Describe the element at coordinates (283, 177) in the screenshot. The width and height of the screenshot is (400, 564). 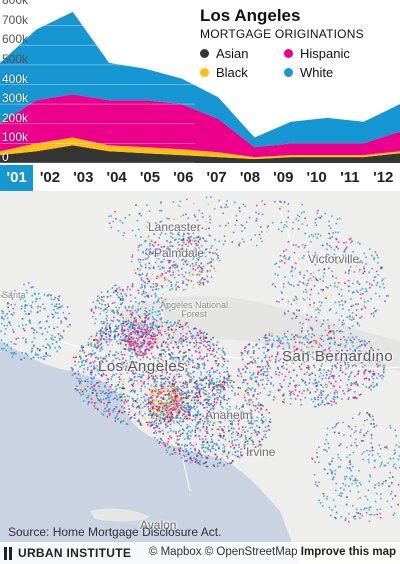
I see `year-tab-2009: '09` at that location.